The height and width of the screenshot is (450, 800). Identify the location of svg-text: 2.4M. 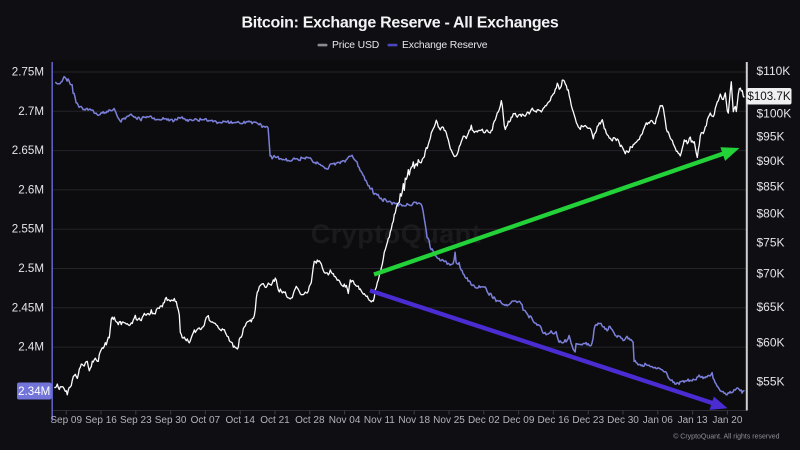
(31, 347).